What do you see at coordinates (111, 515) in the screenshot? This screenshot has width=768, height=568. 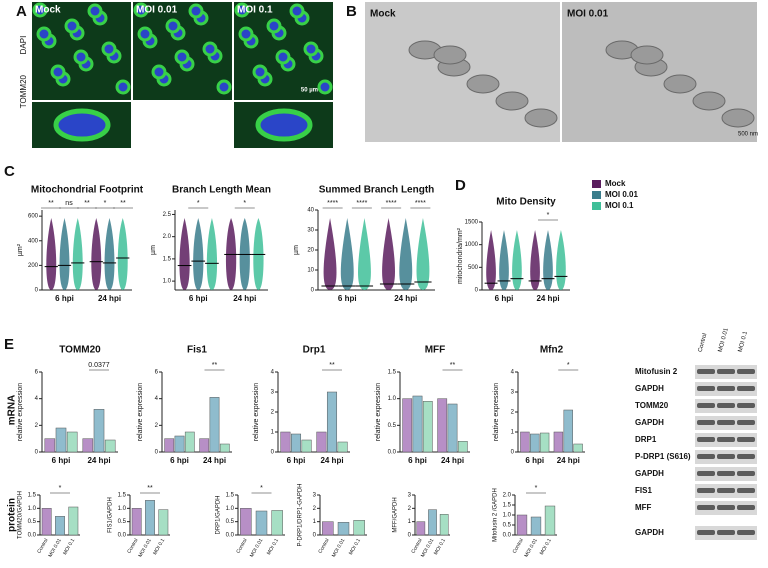 I see `y-axis-label: FIS1/GAPDH` at bounding box center [111, 515].